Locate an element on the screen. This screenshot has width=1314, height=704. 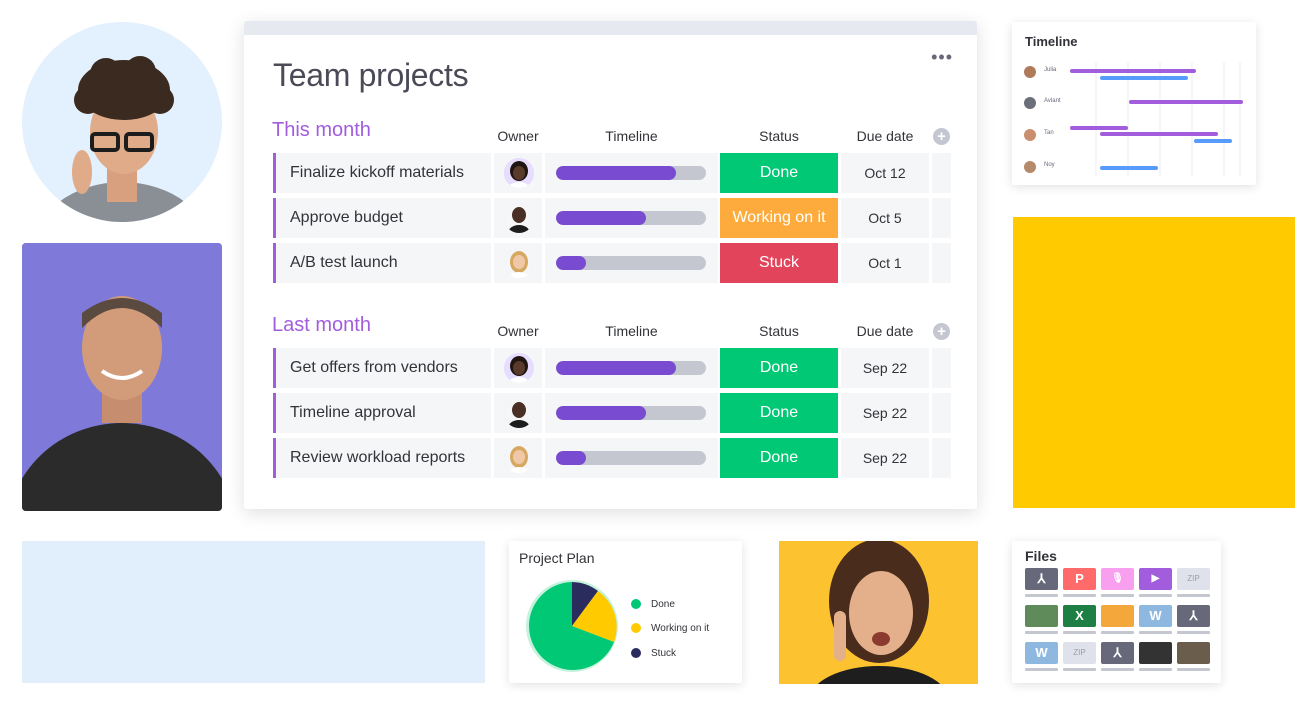
item-name-cell: A/B test launch is located at coordinates (382, 263).